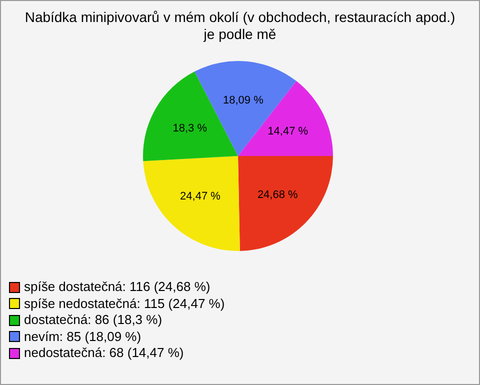  I want to click on legend-label: spíše nedostatečná: 115 (24,47 %), so click(124, 304).